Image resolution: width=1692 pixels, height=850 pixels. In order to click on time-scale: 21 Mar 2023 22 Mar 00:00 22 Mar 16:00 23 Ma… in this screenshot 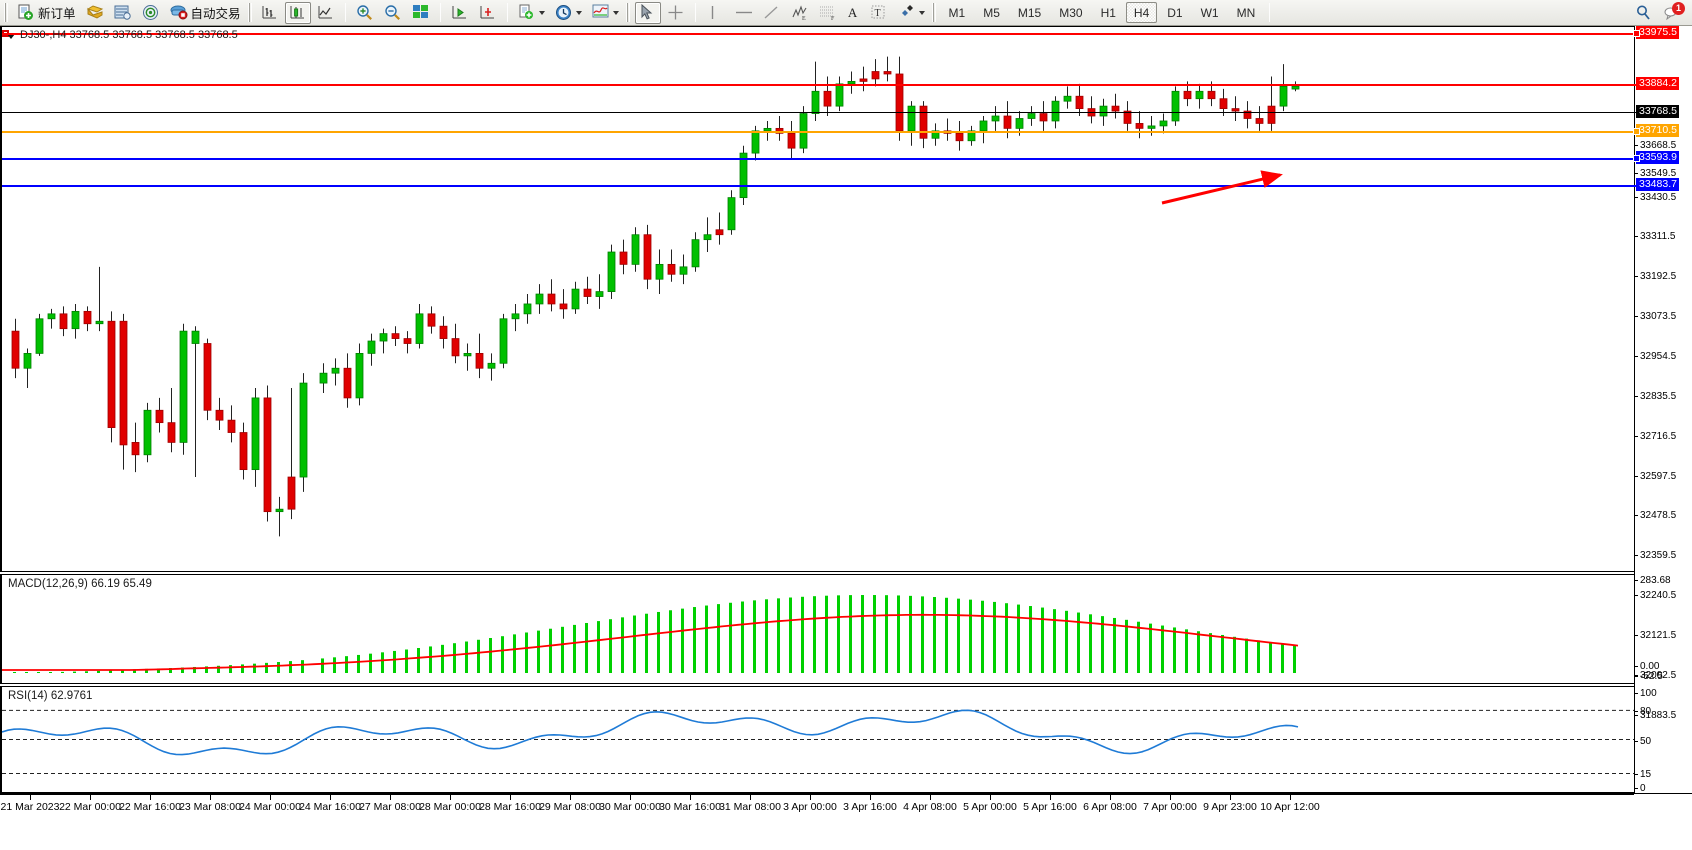, I will do `click(846, 821)`.